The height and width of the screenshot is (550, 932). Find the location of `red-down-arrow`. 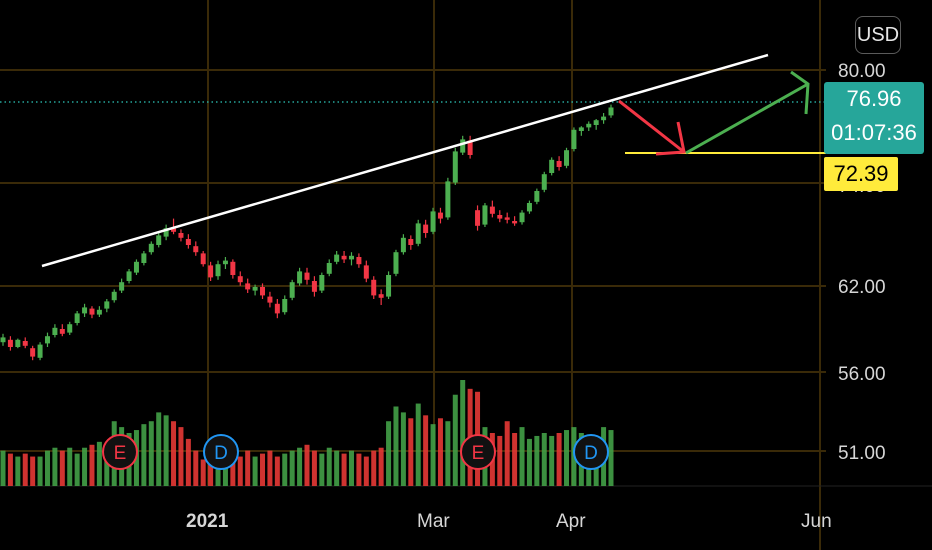

red-down-arrow is located at coordinates (652, 127).